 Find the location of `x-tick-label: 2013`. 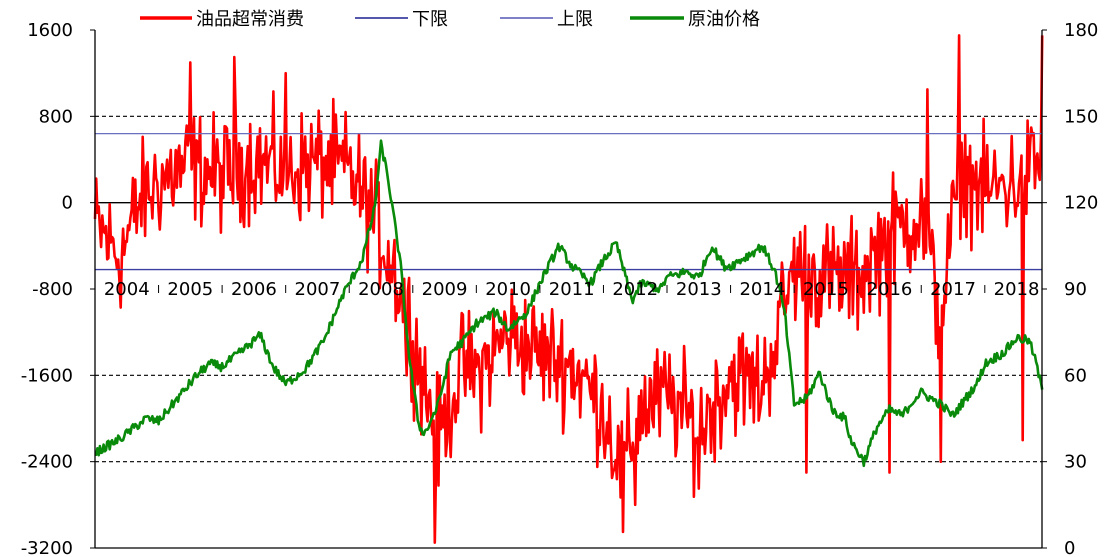

x-tick-label: 2013 is located at coordinates (699, 289).